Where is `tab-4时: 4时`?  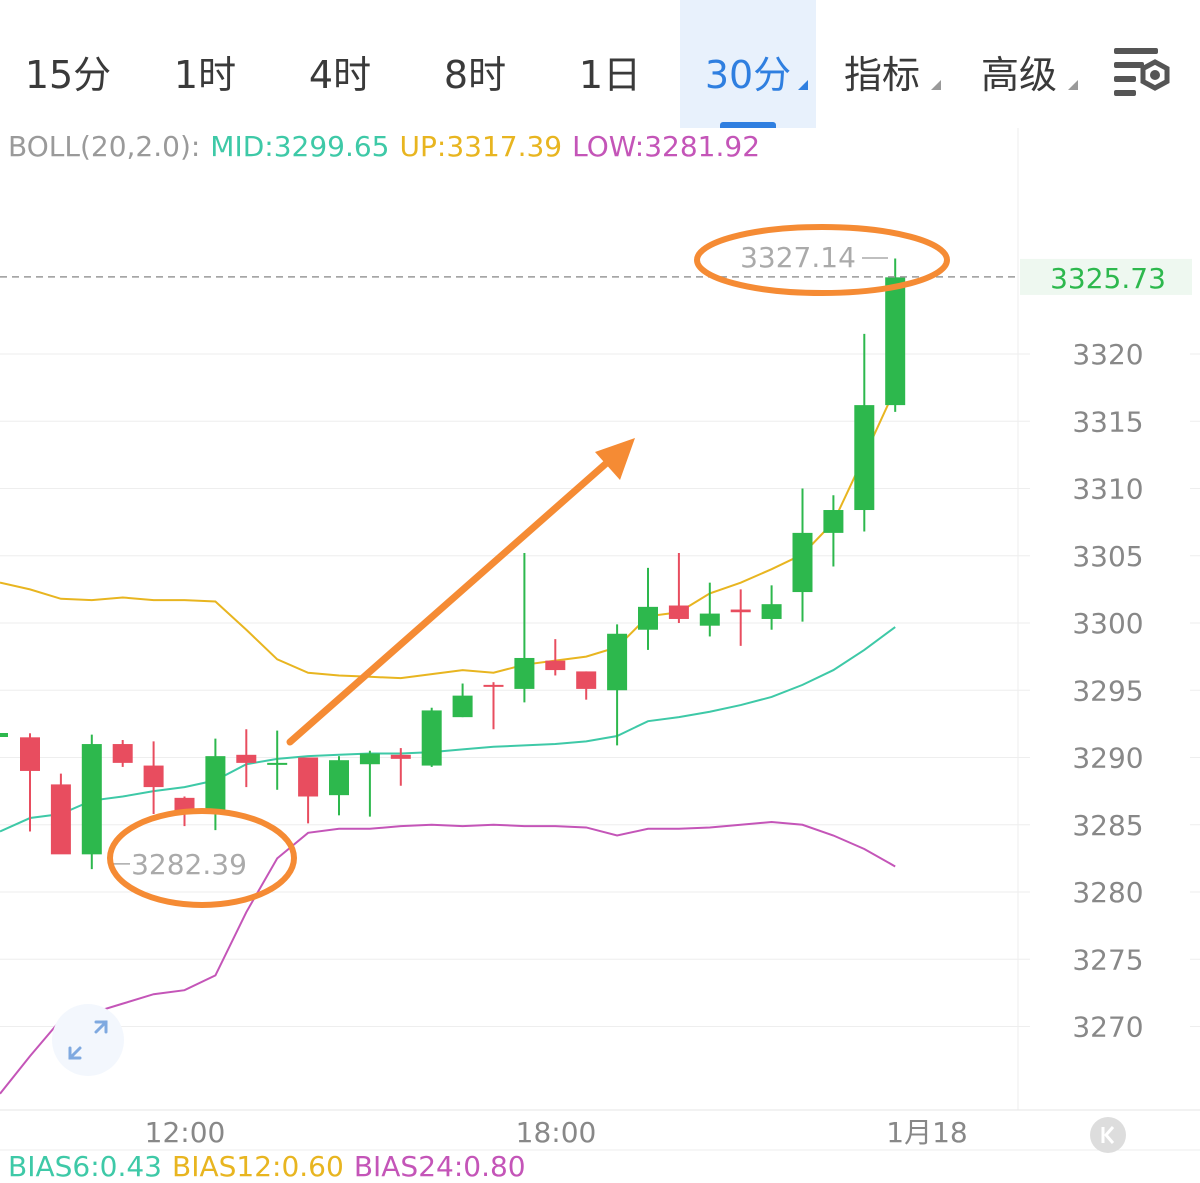 tab-4时: 4时 is located at coordinates (340, 75).